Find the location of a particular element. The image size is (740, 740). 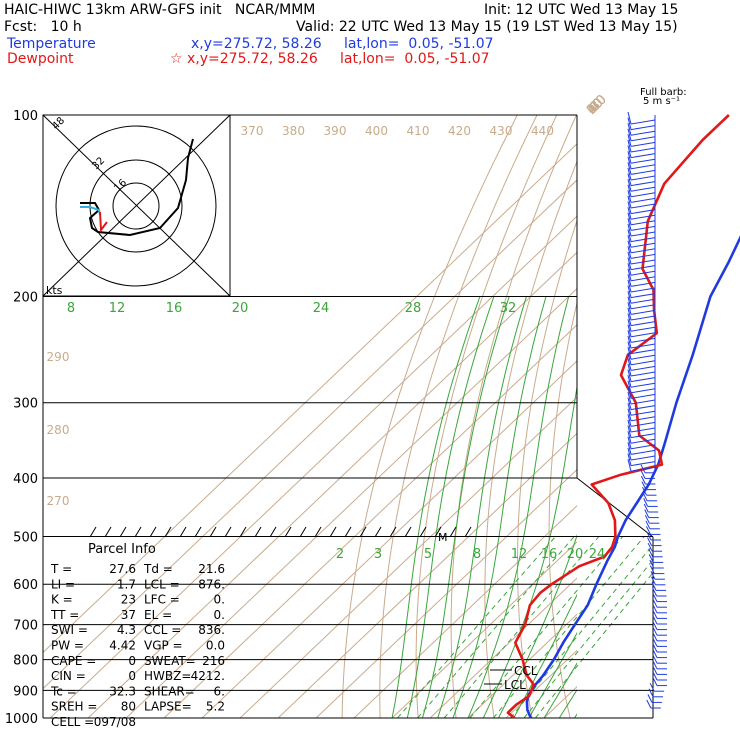

parcel-row-cell: SREH = is located at coordinates (74, 707).